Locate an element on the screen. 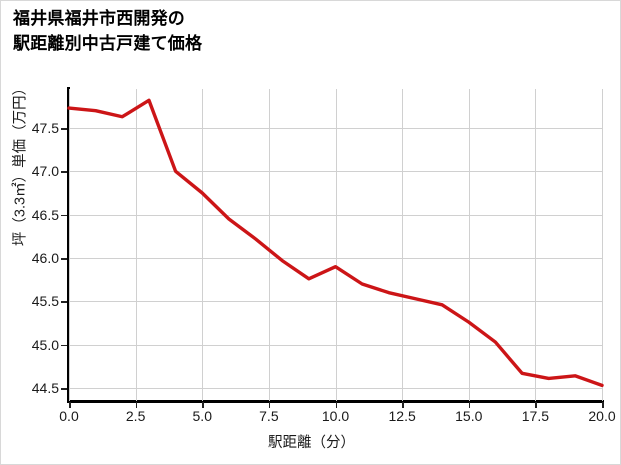 This screenshot has width=621, height=465. y-tick-label: 47.0 is located at coordinates (45, 171).